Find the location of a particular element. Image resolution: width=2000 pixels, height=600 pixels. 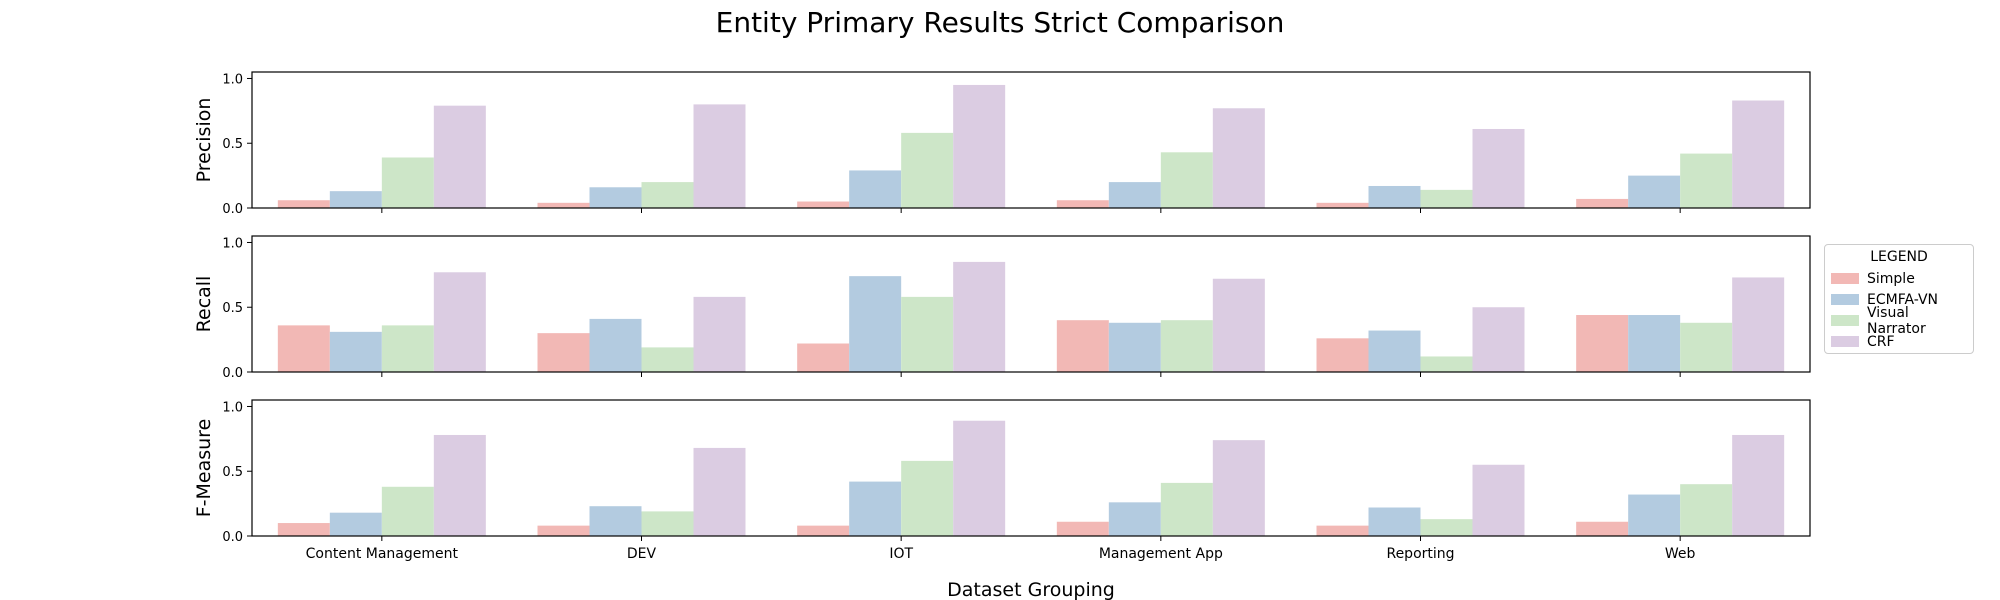

bar-precision-visual-narrator-content-management is located at coordinates (407, 182).